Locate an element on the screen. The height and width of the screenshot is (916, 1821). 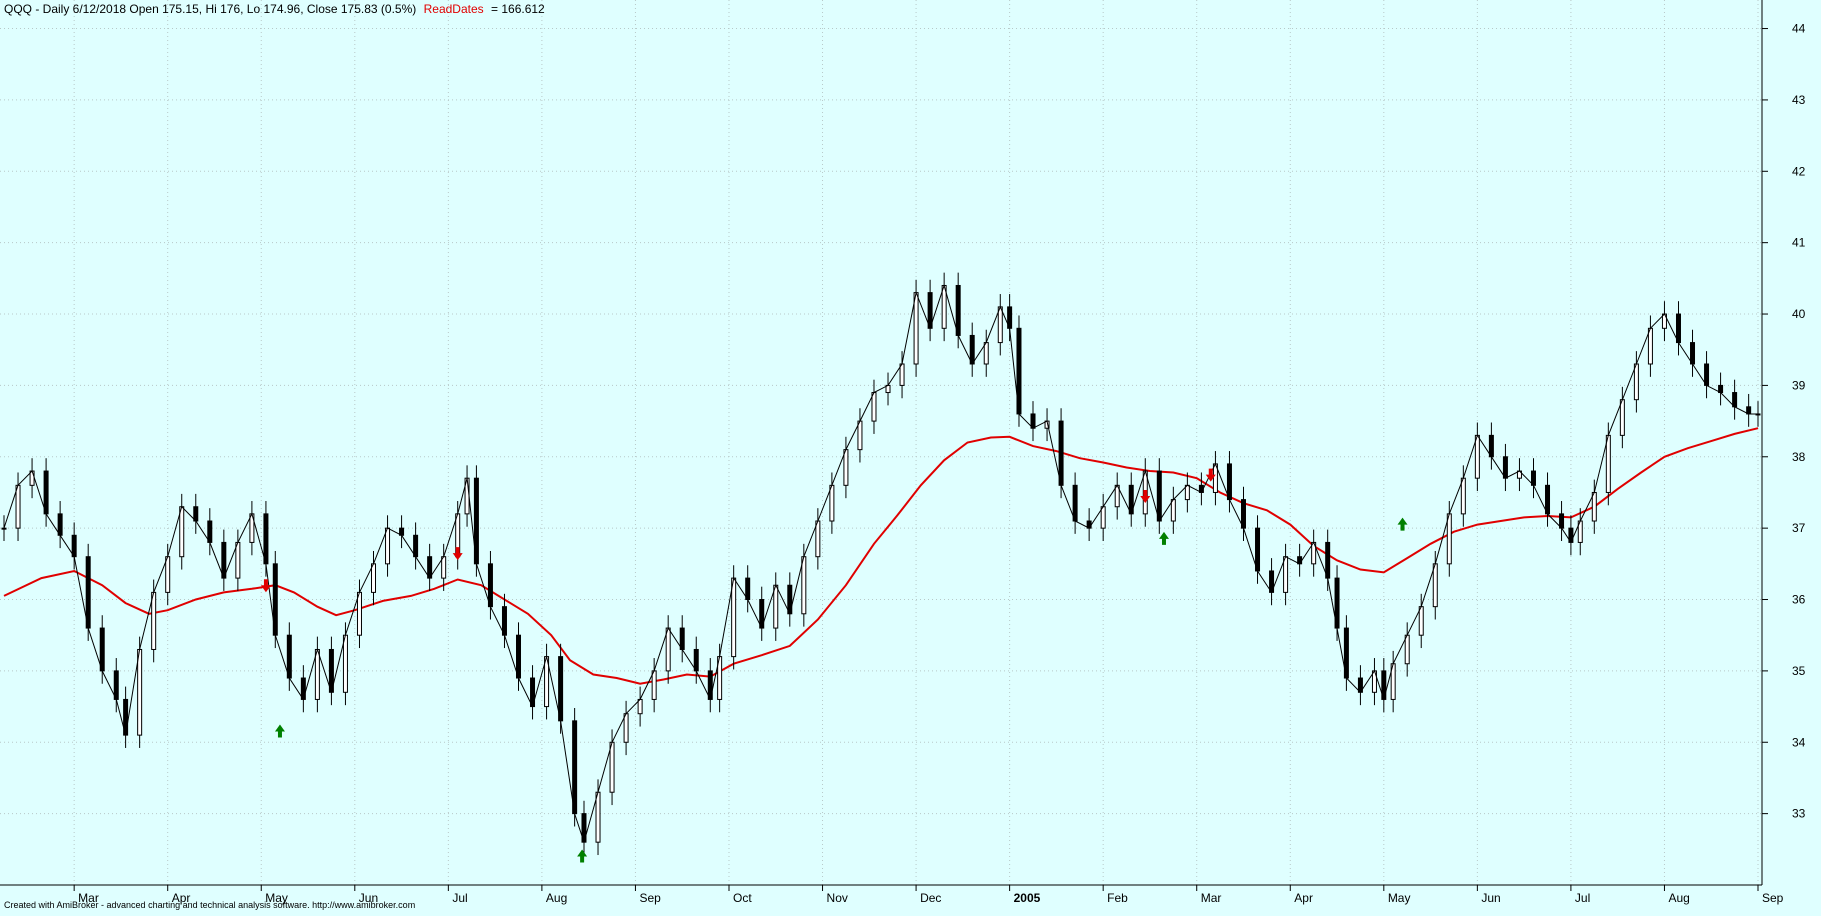
y-tick-label: 35 is located at coordinates (1799, 671).